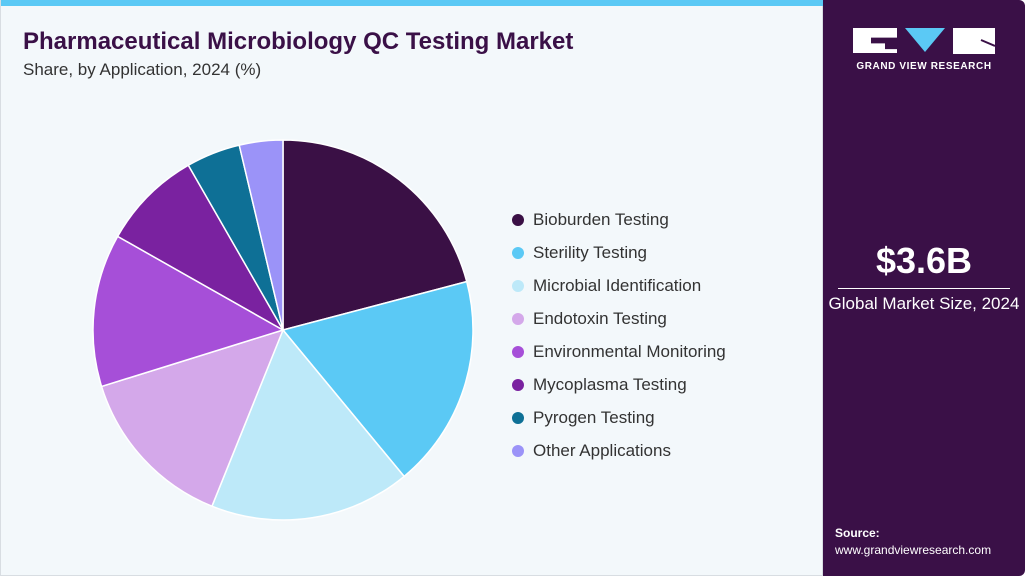  I want to click on legend-item: Other Applications, so click(619, 450).